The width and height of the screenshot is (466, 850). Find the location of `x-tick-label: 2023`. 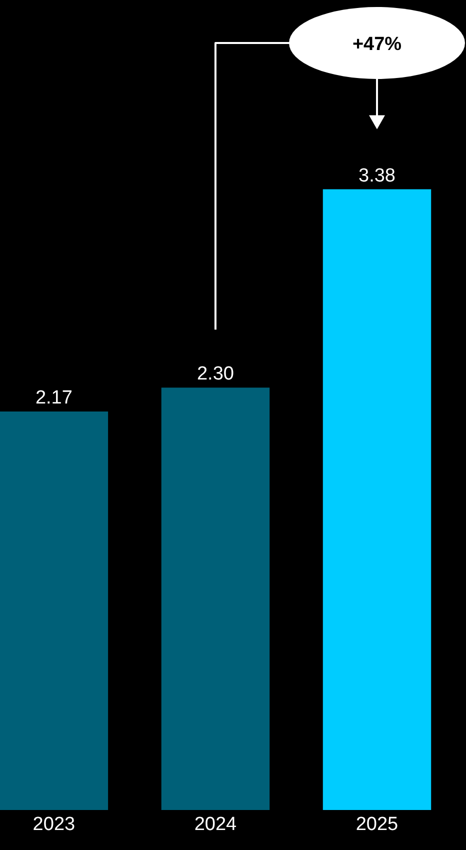

x-tick-label: 2023 is located at coordinates (54, 824).